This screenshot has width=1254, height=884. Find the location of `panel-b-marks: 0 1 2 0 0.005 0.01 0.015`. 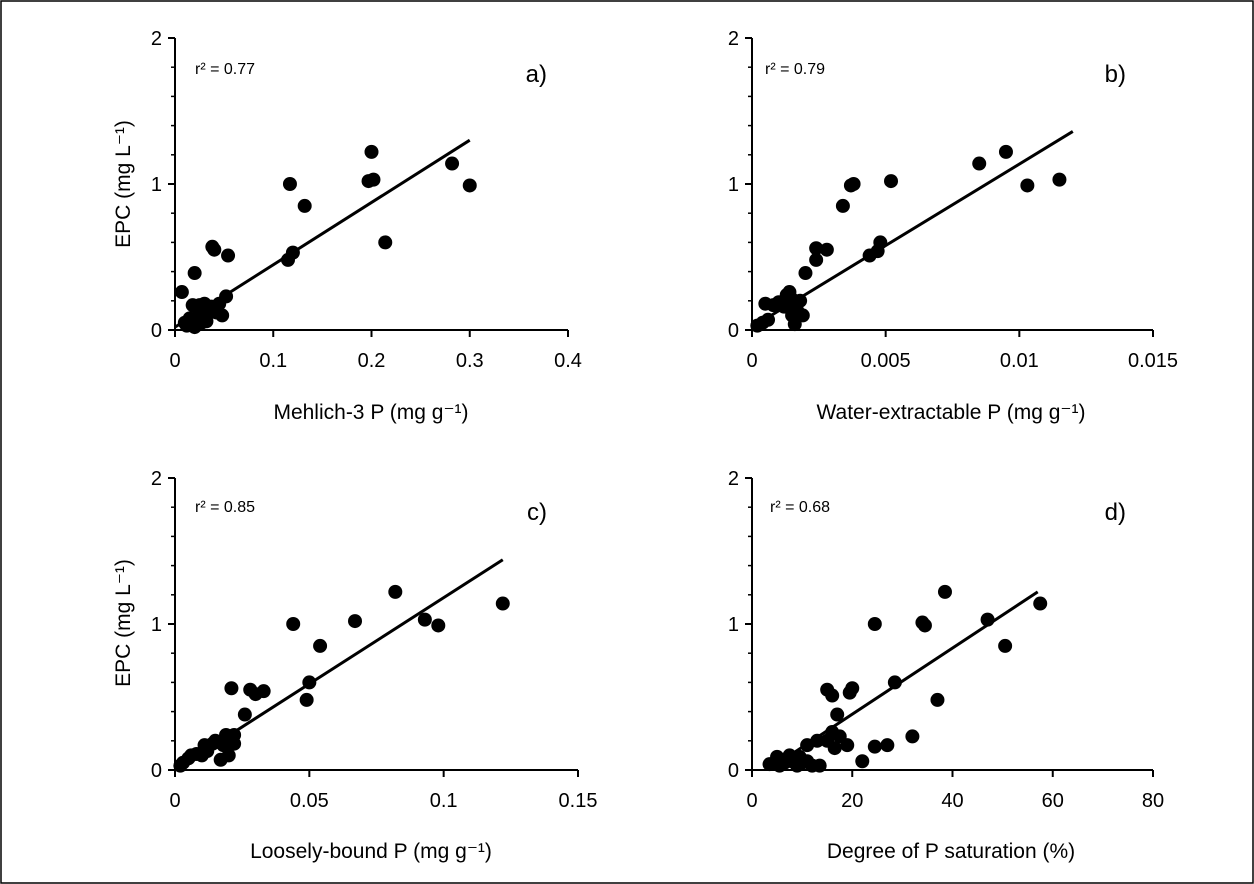

panel-b-marks: 0 1 2 0 0.005 0.01 0.015 is located at coordinates (953, 200).